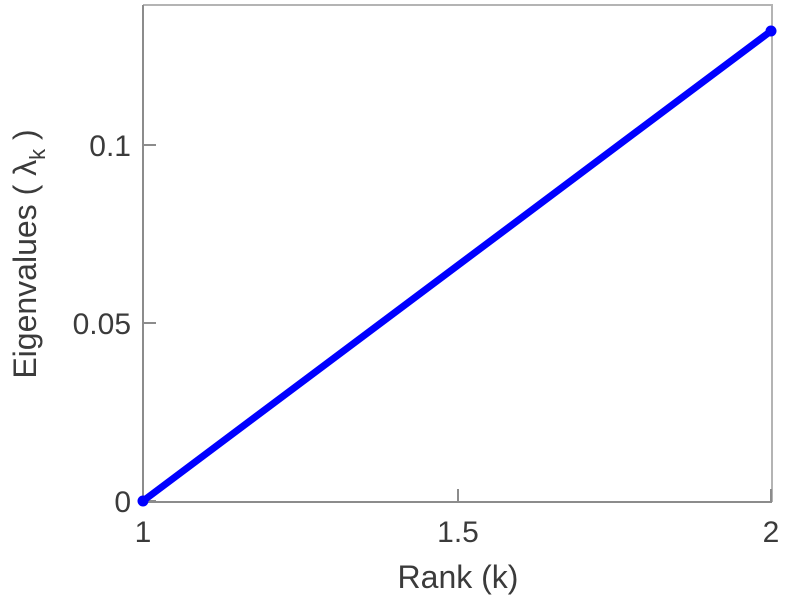 Image resolution: width=786 pixels, height=600 pixels. Describe the element at coordinates (458, 577) in the screenshot. I see `x-axis-title: Rank (k)` at that location.